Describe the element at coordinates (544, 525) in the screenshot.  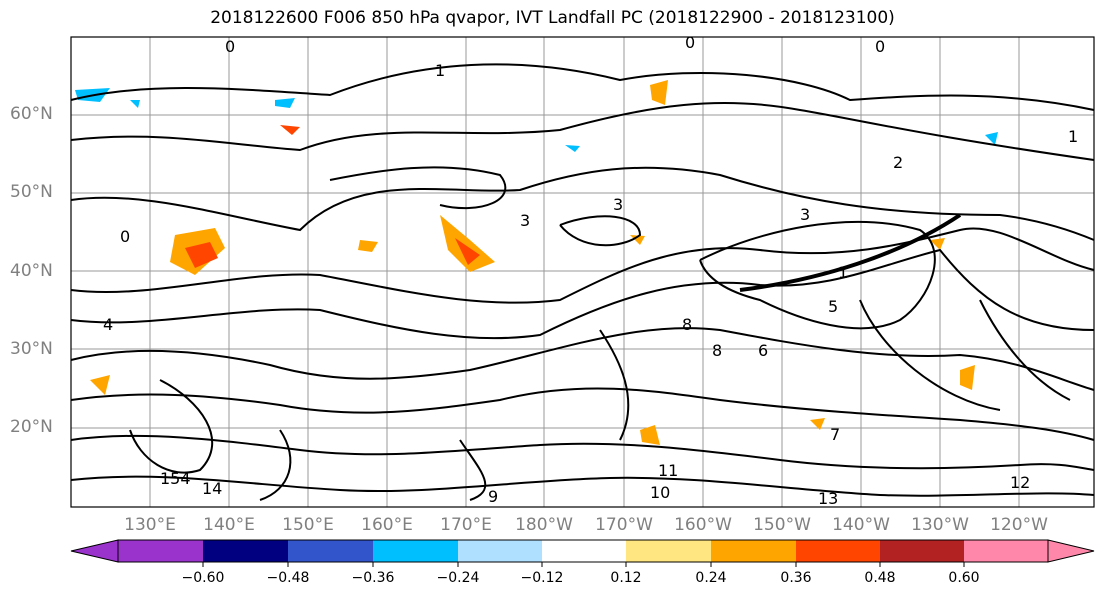
I see `lon-label: 180°W` at that location.